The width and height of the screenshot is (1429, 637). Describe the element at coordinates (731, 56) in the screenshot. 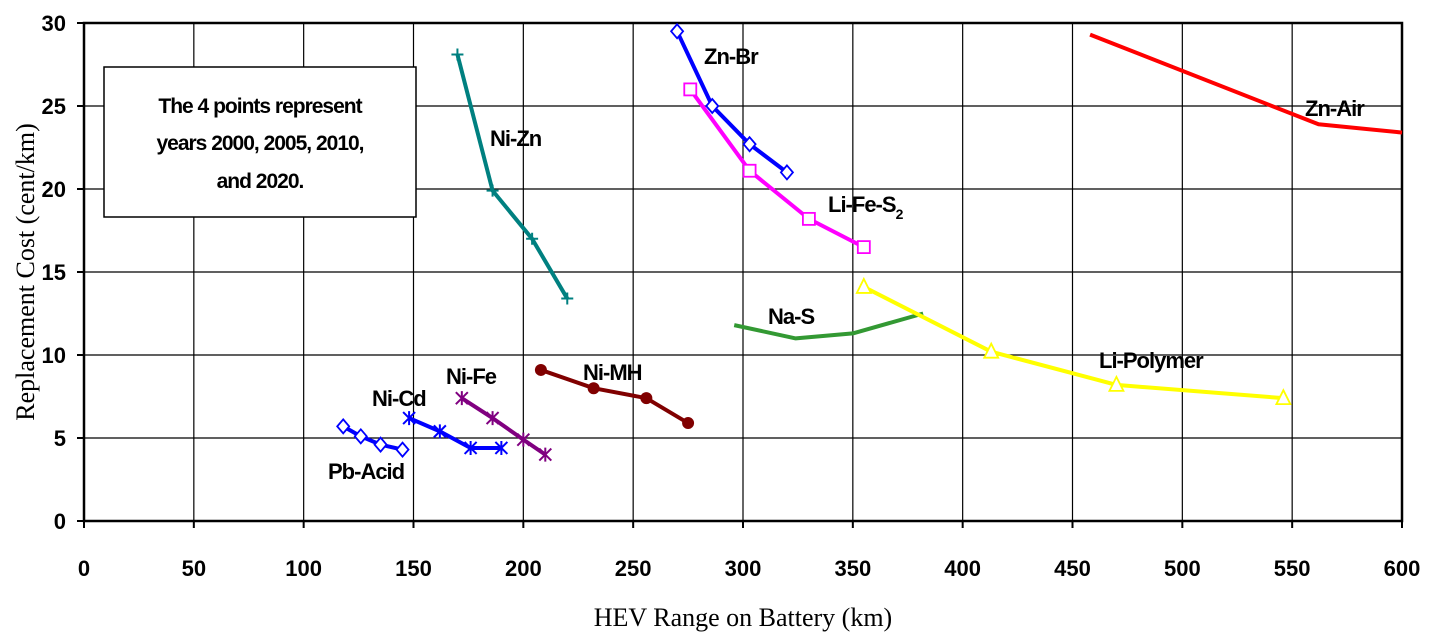

I see `label-zn-br: Zn-Br` at that location.